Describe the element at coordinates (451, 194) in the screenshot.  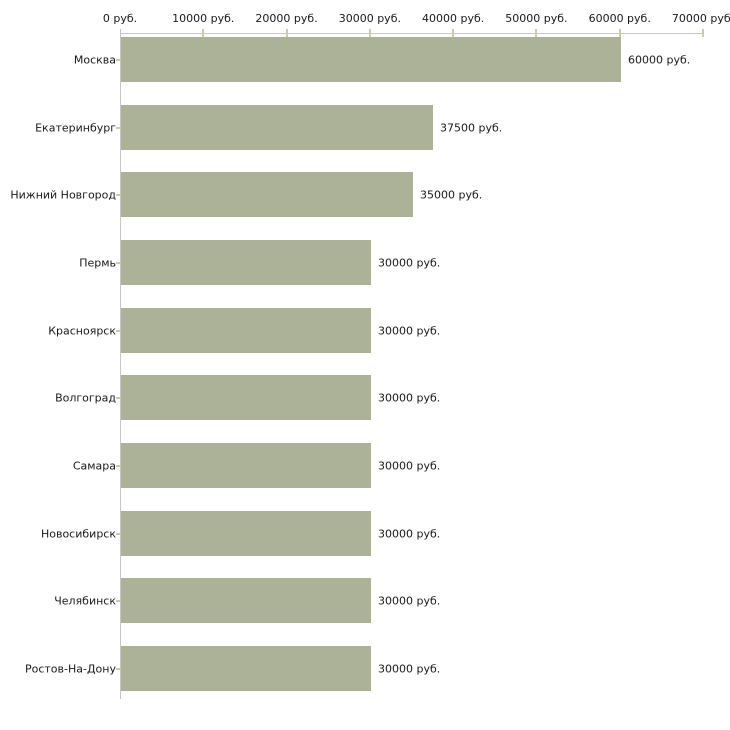
I see `value-label: 35000 руб.` at that location.